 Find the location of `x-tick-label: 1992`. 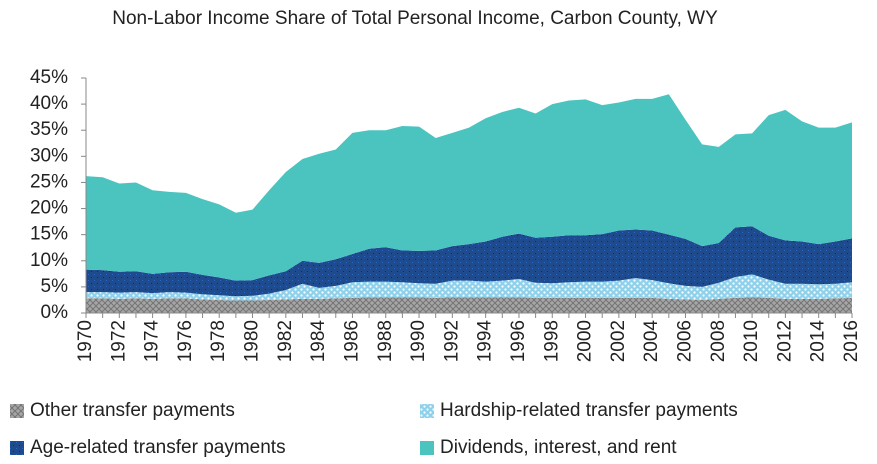

x-tick-label: 1992 is located at coordinates (451, 341).